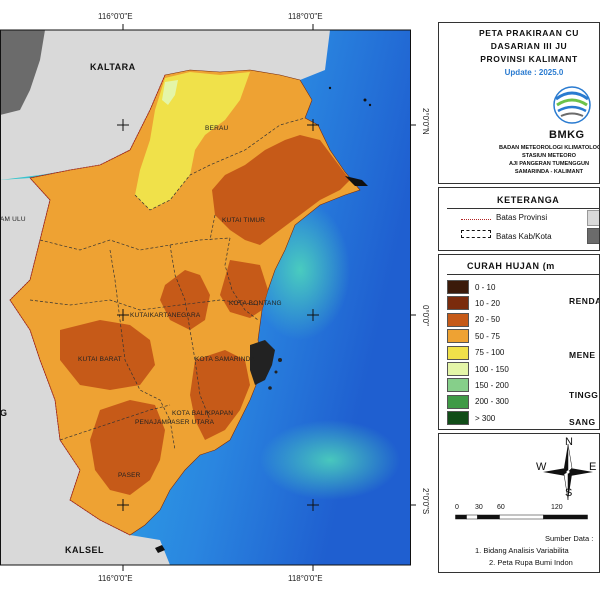 The height and width of the screenshot is (600, 600). What do you see at coordinates (582, 422) in the screenshot?
I see `category-sangat-tinggi: SANG` at bounding box center [582, 422].